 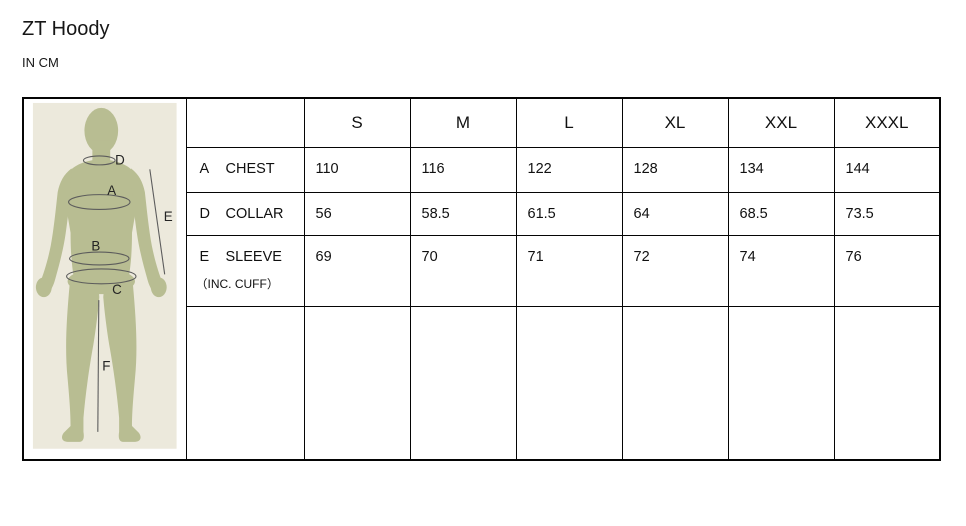 I want to click on figure-cell: D A B C E F, so click(x=104, y=279).